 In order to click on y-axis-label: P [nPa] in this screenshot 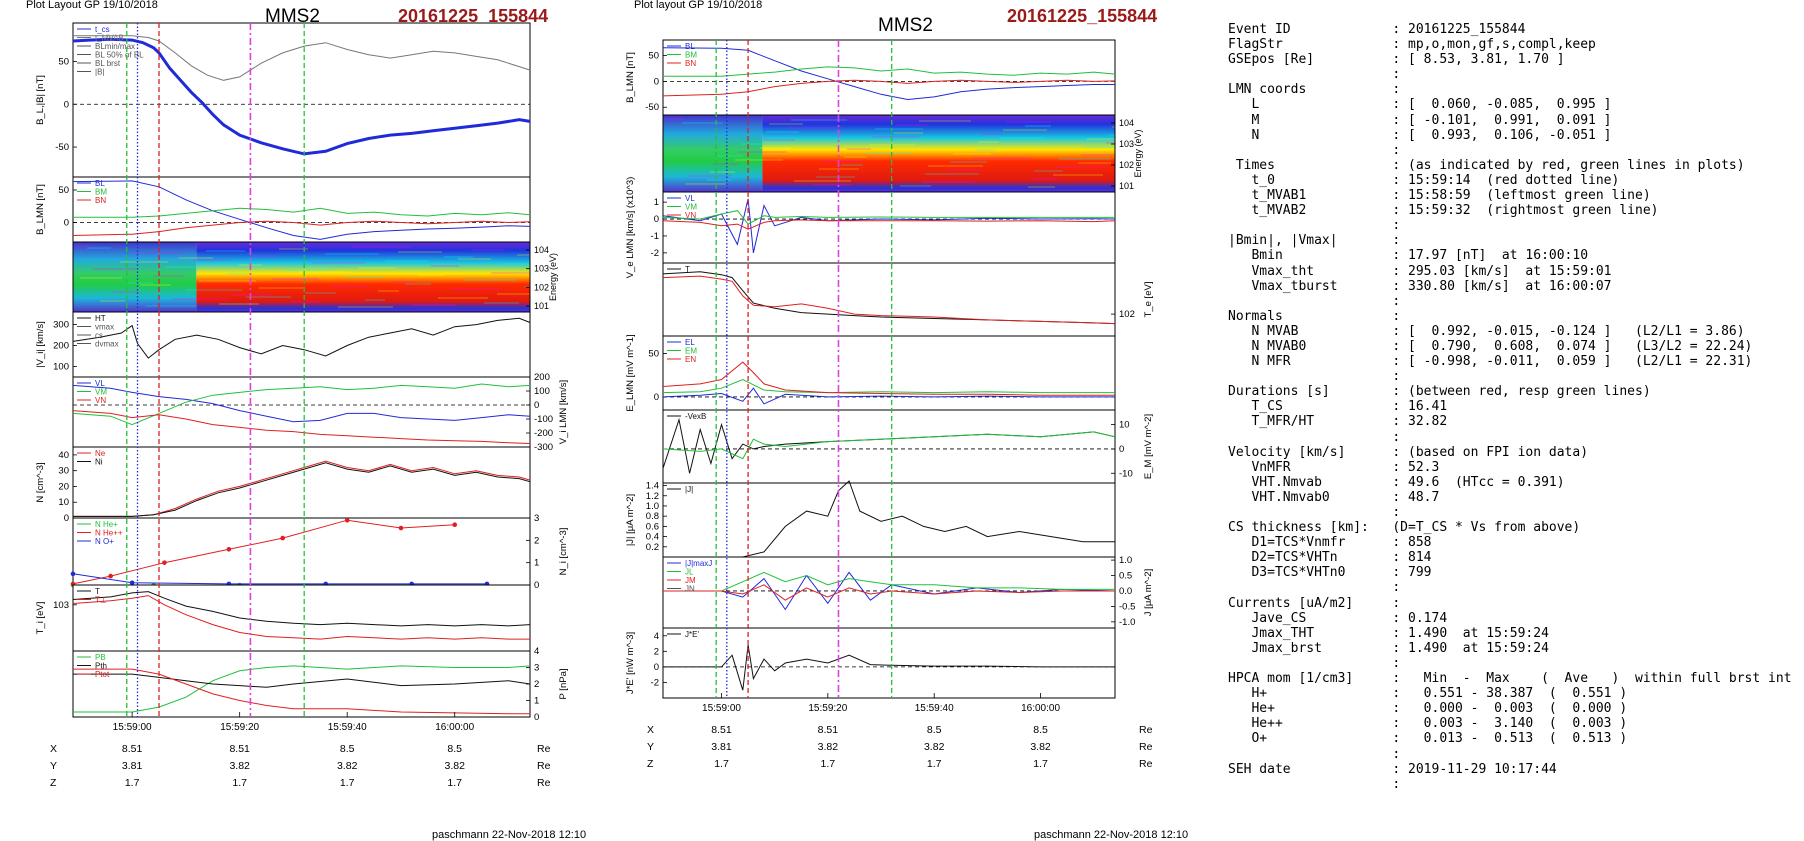, I will do `click(563, 684)`.